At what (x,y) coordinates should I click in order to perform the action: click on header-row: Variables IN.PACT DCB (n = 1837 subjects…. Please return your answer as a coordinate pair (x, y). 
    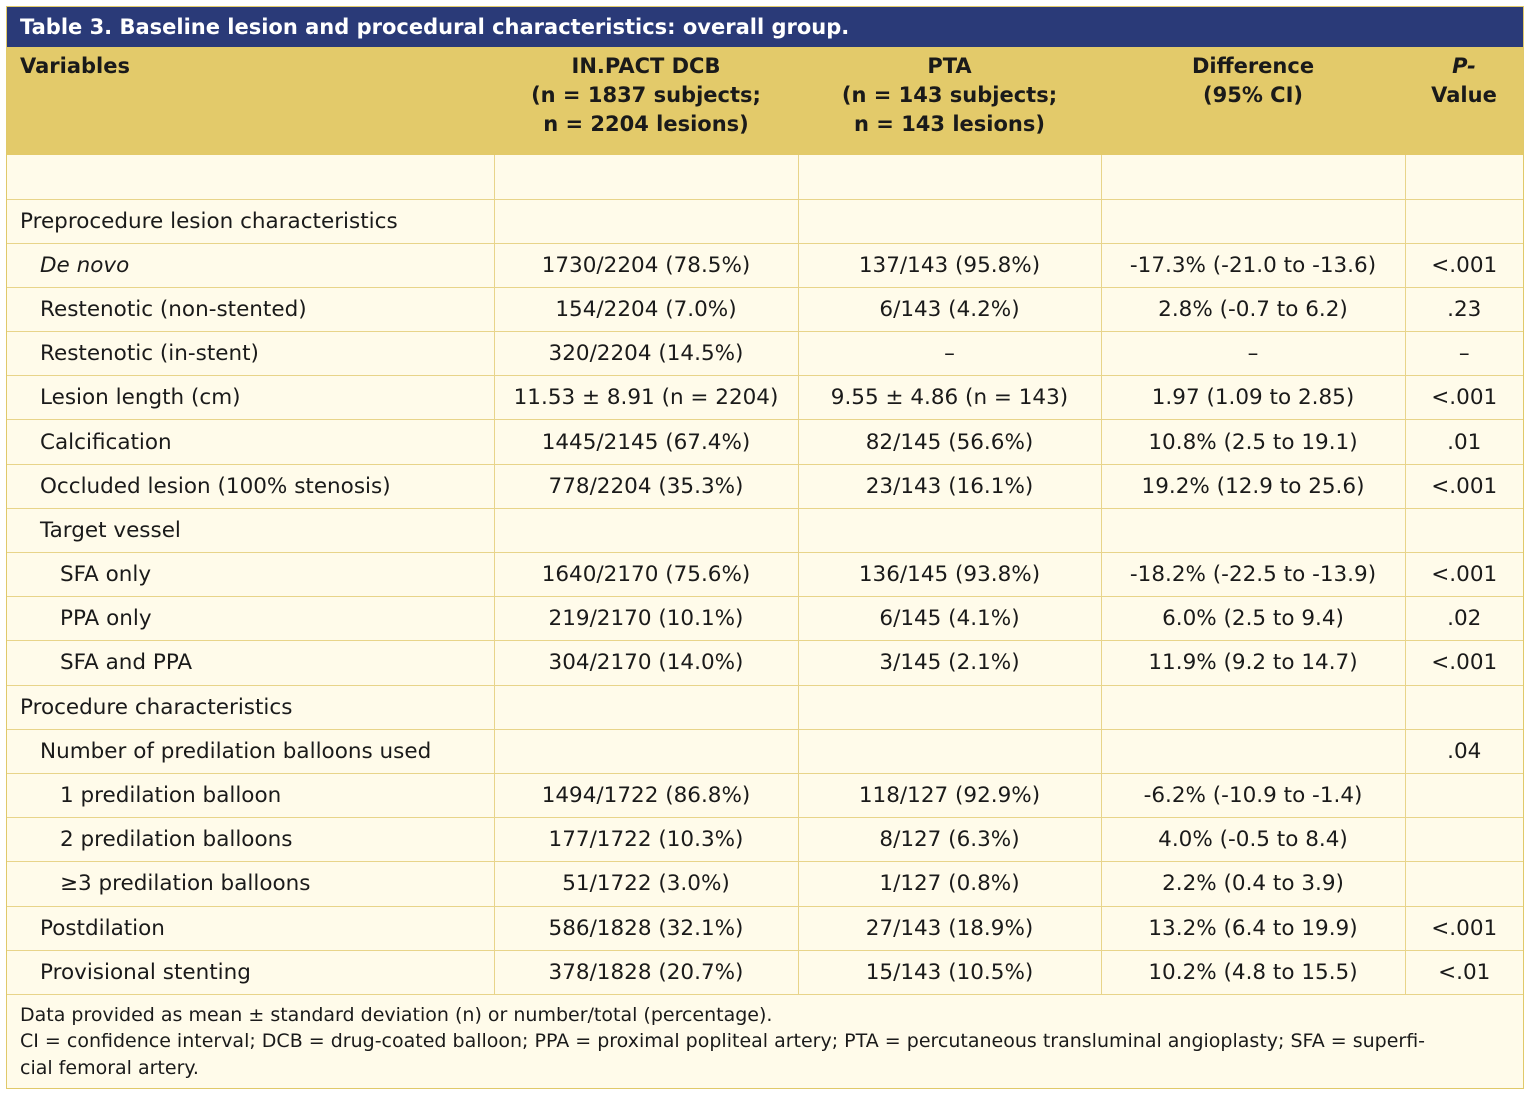
    Looking at the image, I should click on (765, 101).